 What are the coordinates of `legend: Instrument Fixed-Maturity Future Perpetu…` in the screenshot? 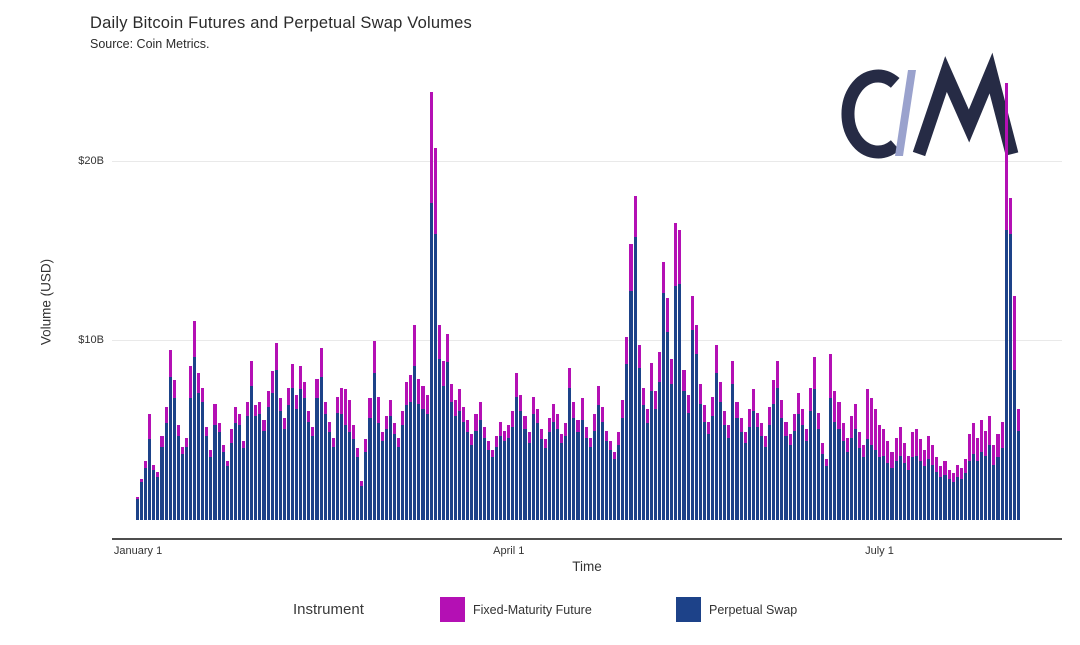 It's located at (540, 611).